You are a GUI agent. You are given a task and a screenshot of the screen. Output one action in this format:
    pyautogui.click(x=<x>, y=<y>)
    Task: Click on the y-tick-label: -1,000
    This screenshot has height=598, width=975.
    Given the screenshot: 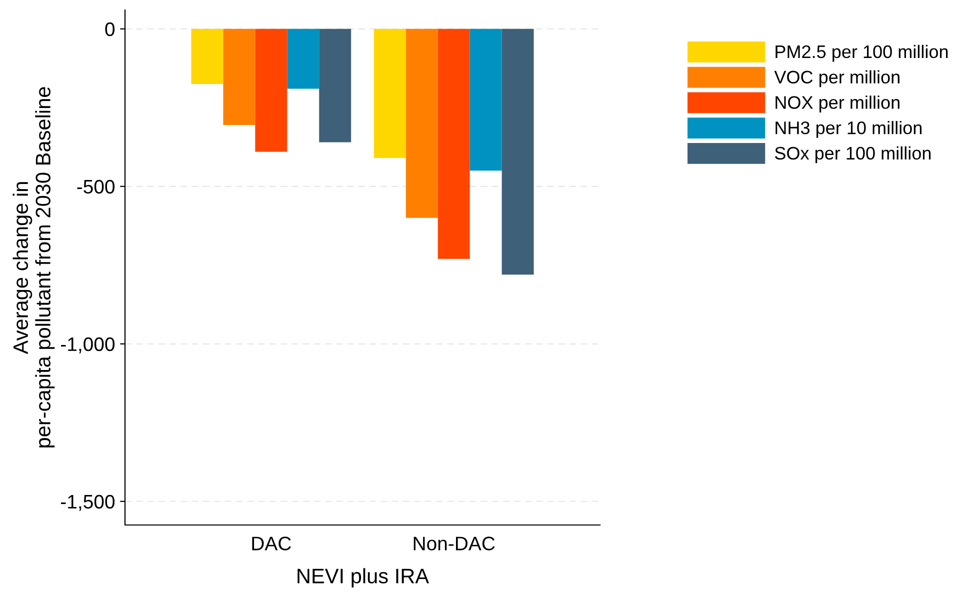 What is the action you would take?
    pyautogui.click(x=88, y=345)
    